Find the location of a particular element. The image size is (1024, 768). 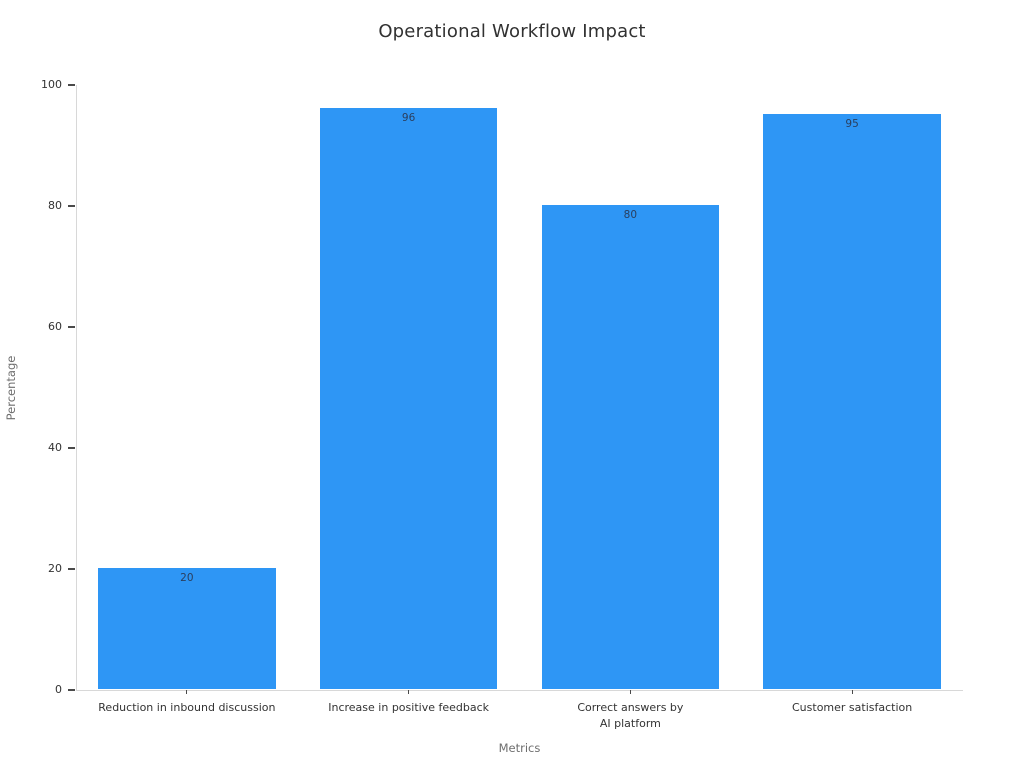

x-tick-label: Reduction in inbound discussion is located at coordinates (187, 707).